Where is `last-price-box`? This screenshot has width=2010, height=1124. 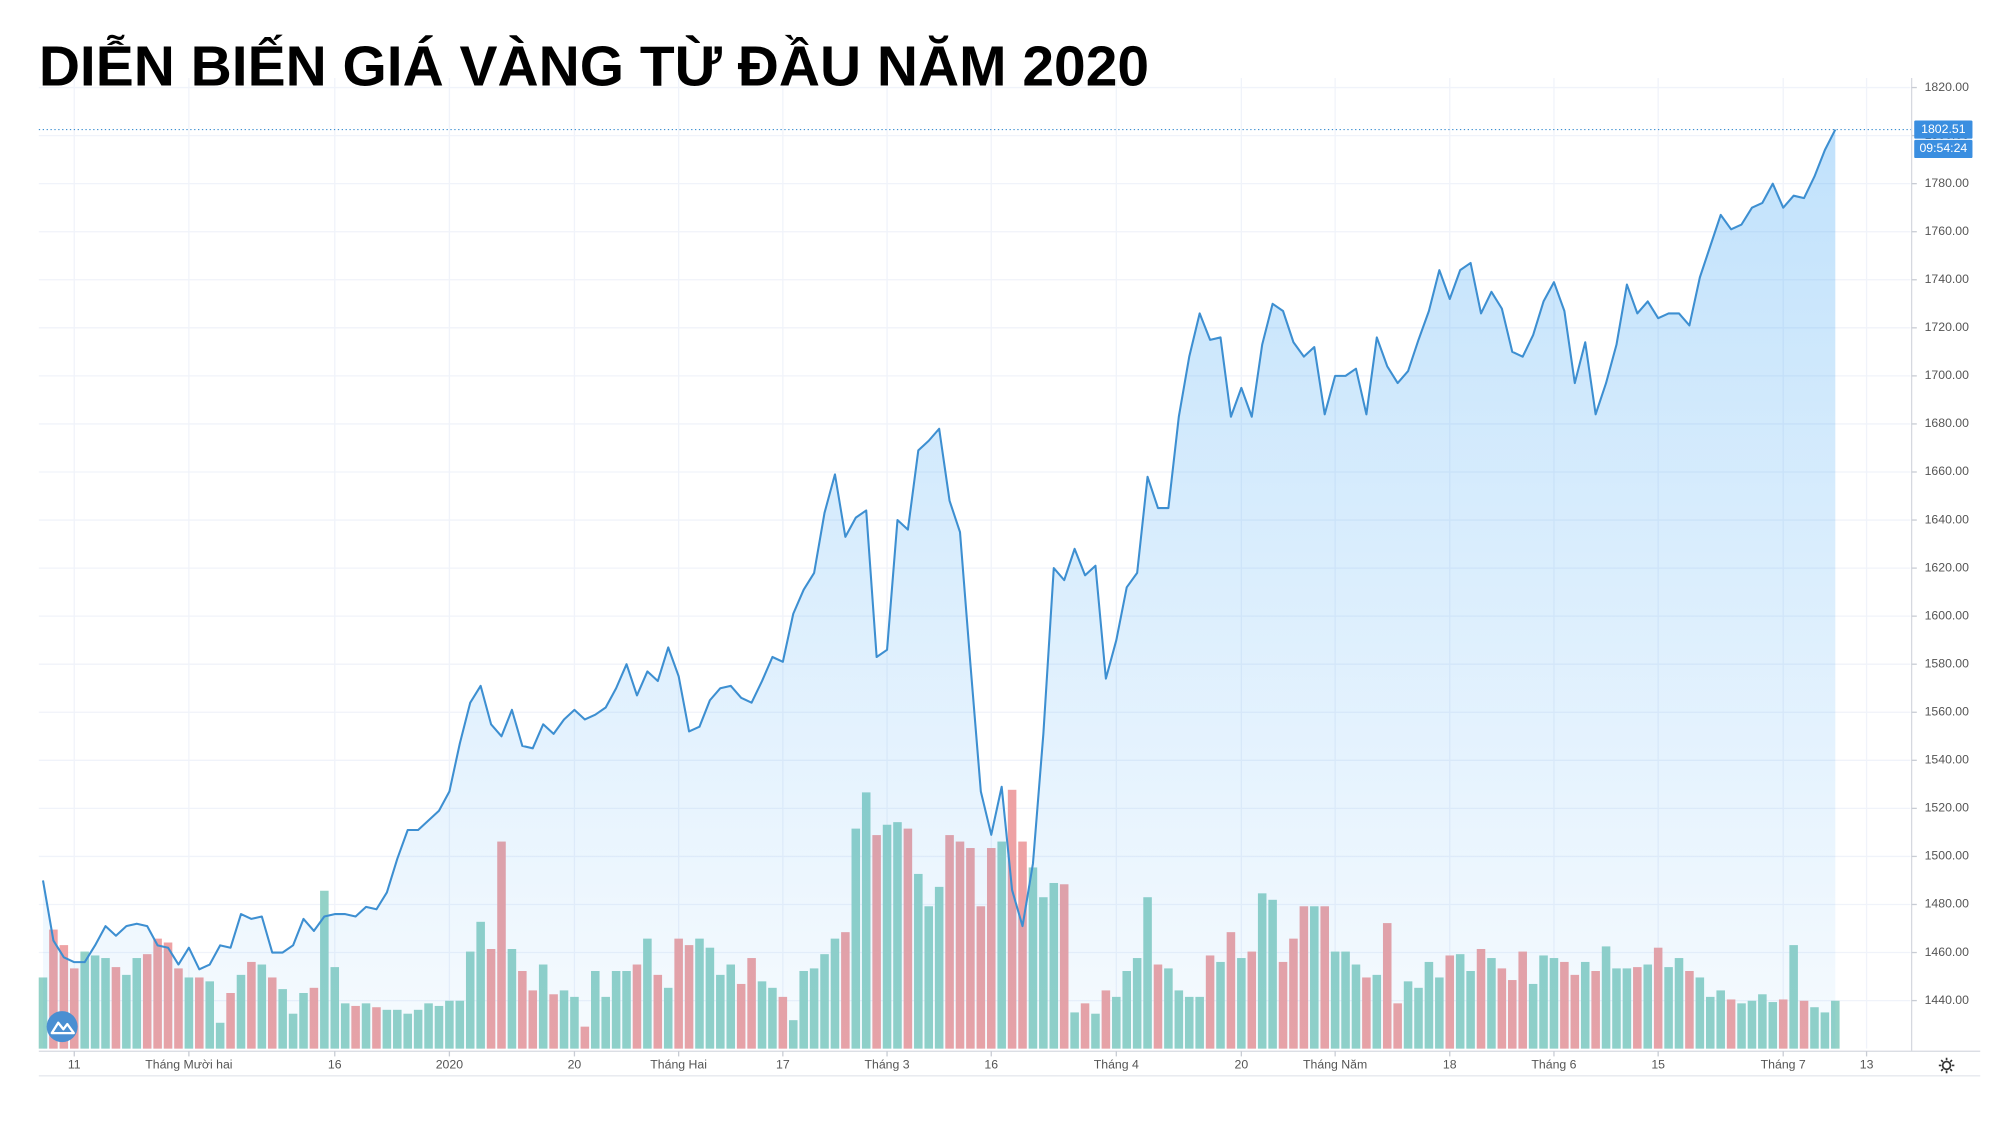 last-price-box is located at coordinates (1943, 129).